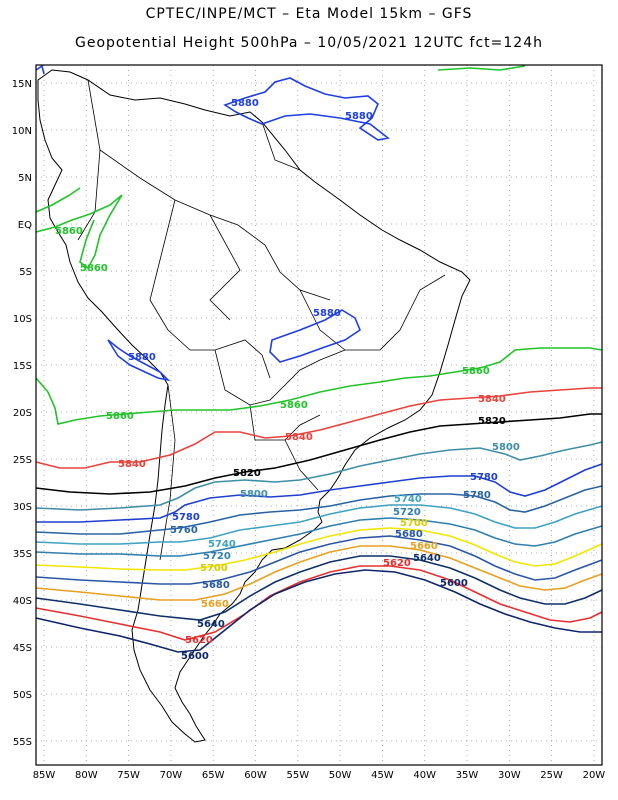 This screenshot has width=618, height=800. What do you see at coordinates (25, 225) in the screenshot?
I see `lat-tick-label: EQ` at bounding box center [25, 225].